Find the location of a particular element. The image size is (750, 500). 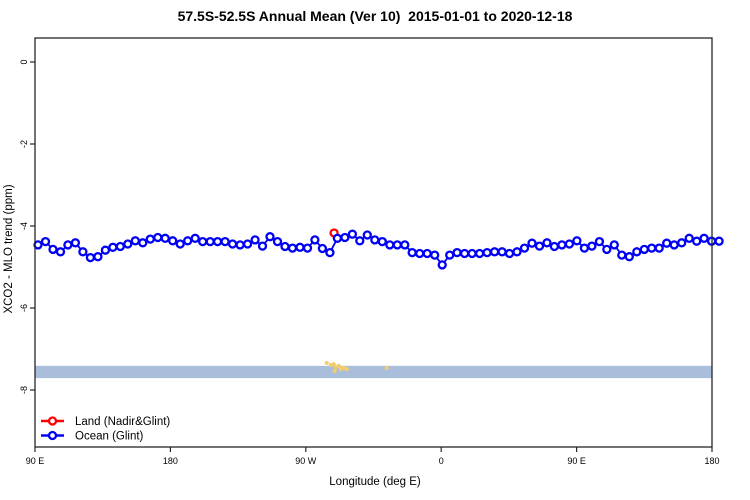

legend-label-ocean: Ocean (Glint) is located at coordinates (109, 437).